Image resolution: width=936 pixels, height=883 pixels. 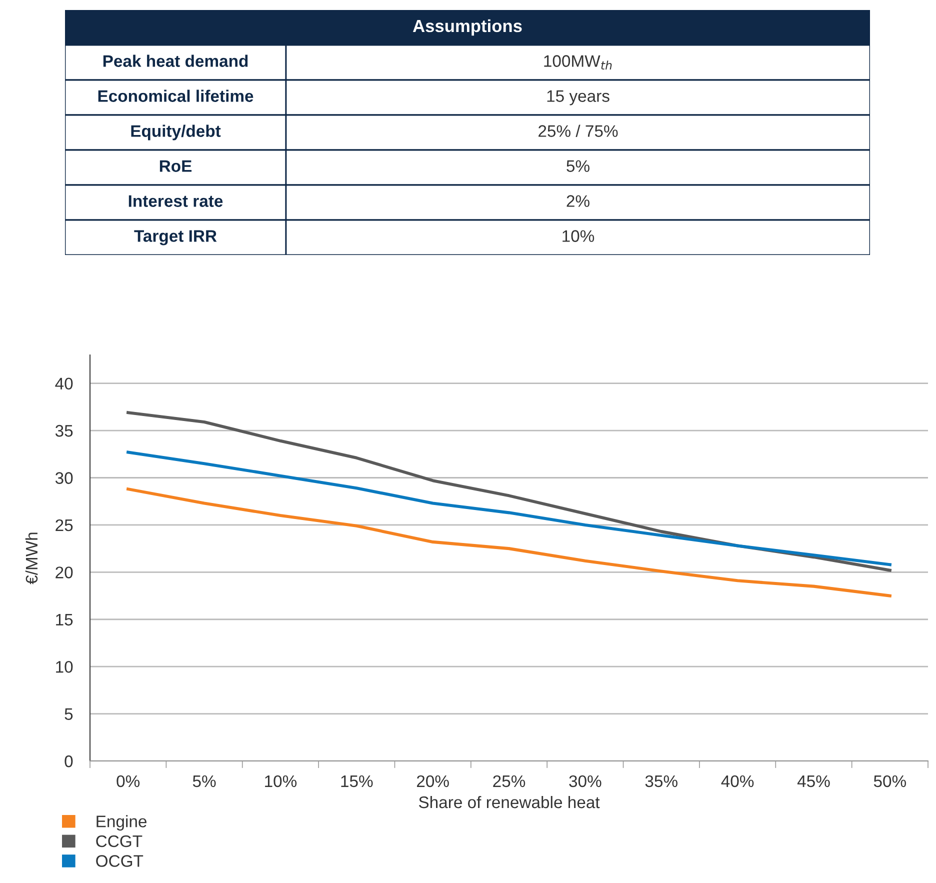 I want to click on text: RoE, so click(x=176, y=166).